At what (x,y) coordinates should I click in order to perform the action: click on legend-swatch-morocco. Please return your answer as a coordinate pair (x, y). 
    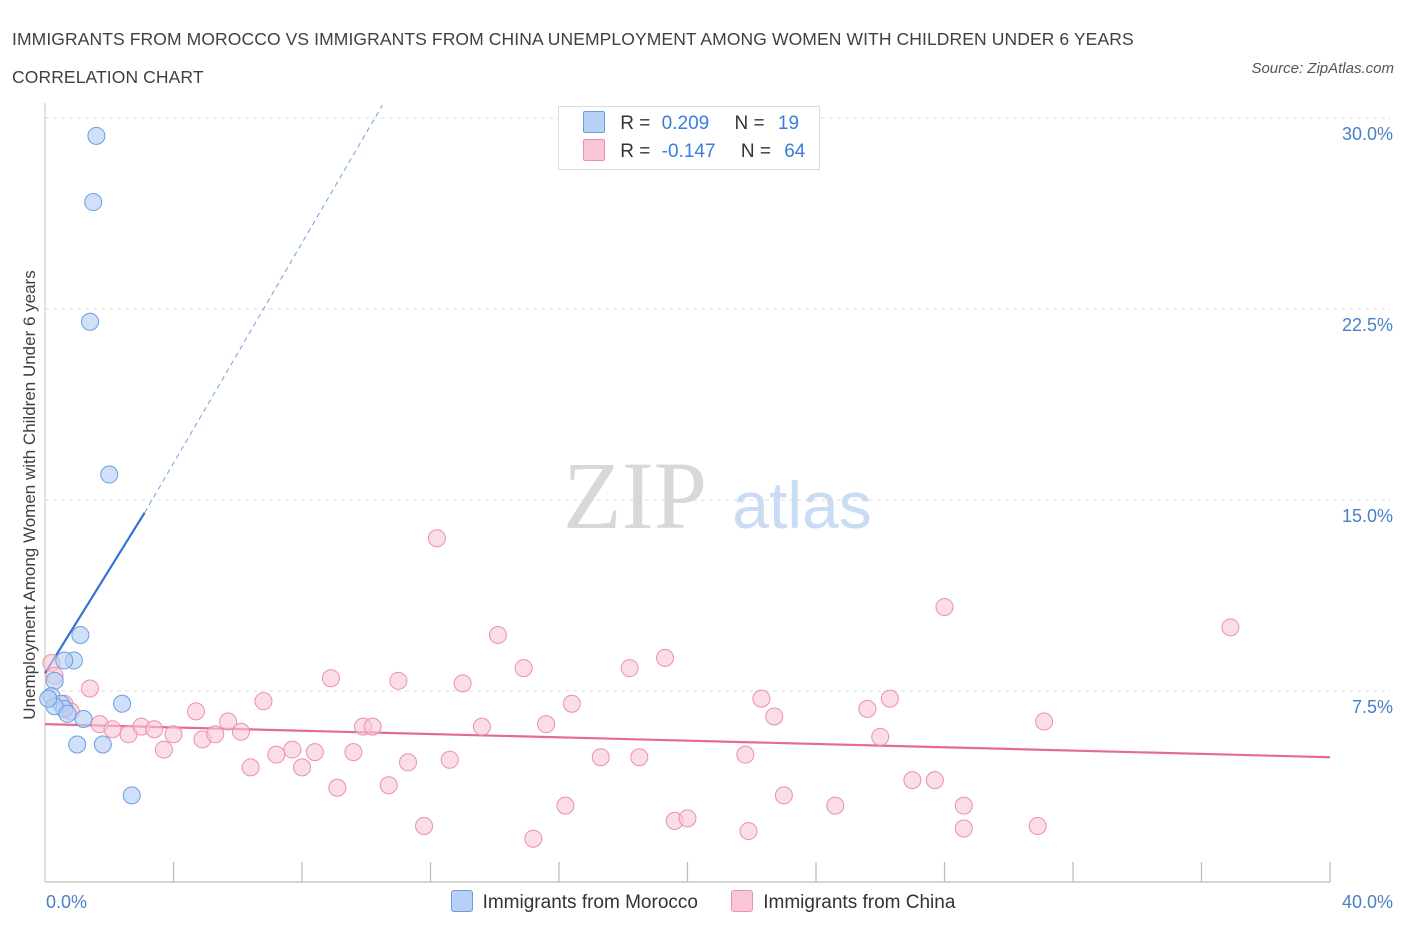
    Looking at the image, I should click on (461, 901).